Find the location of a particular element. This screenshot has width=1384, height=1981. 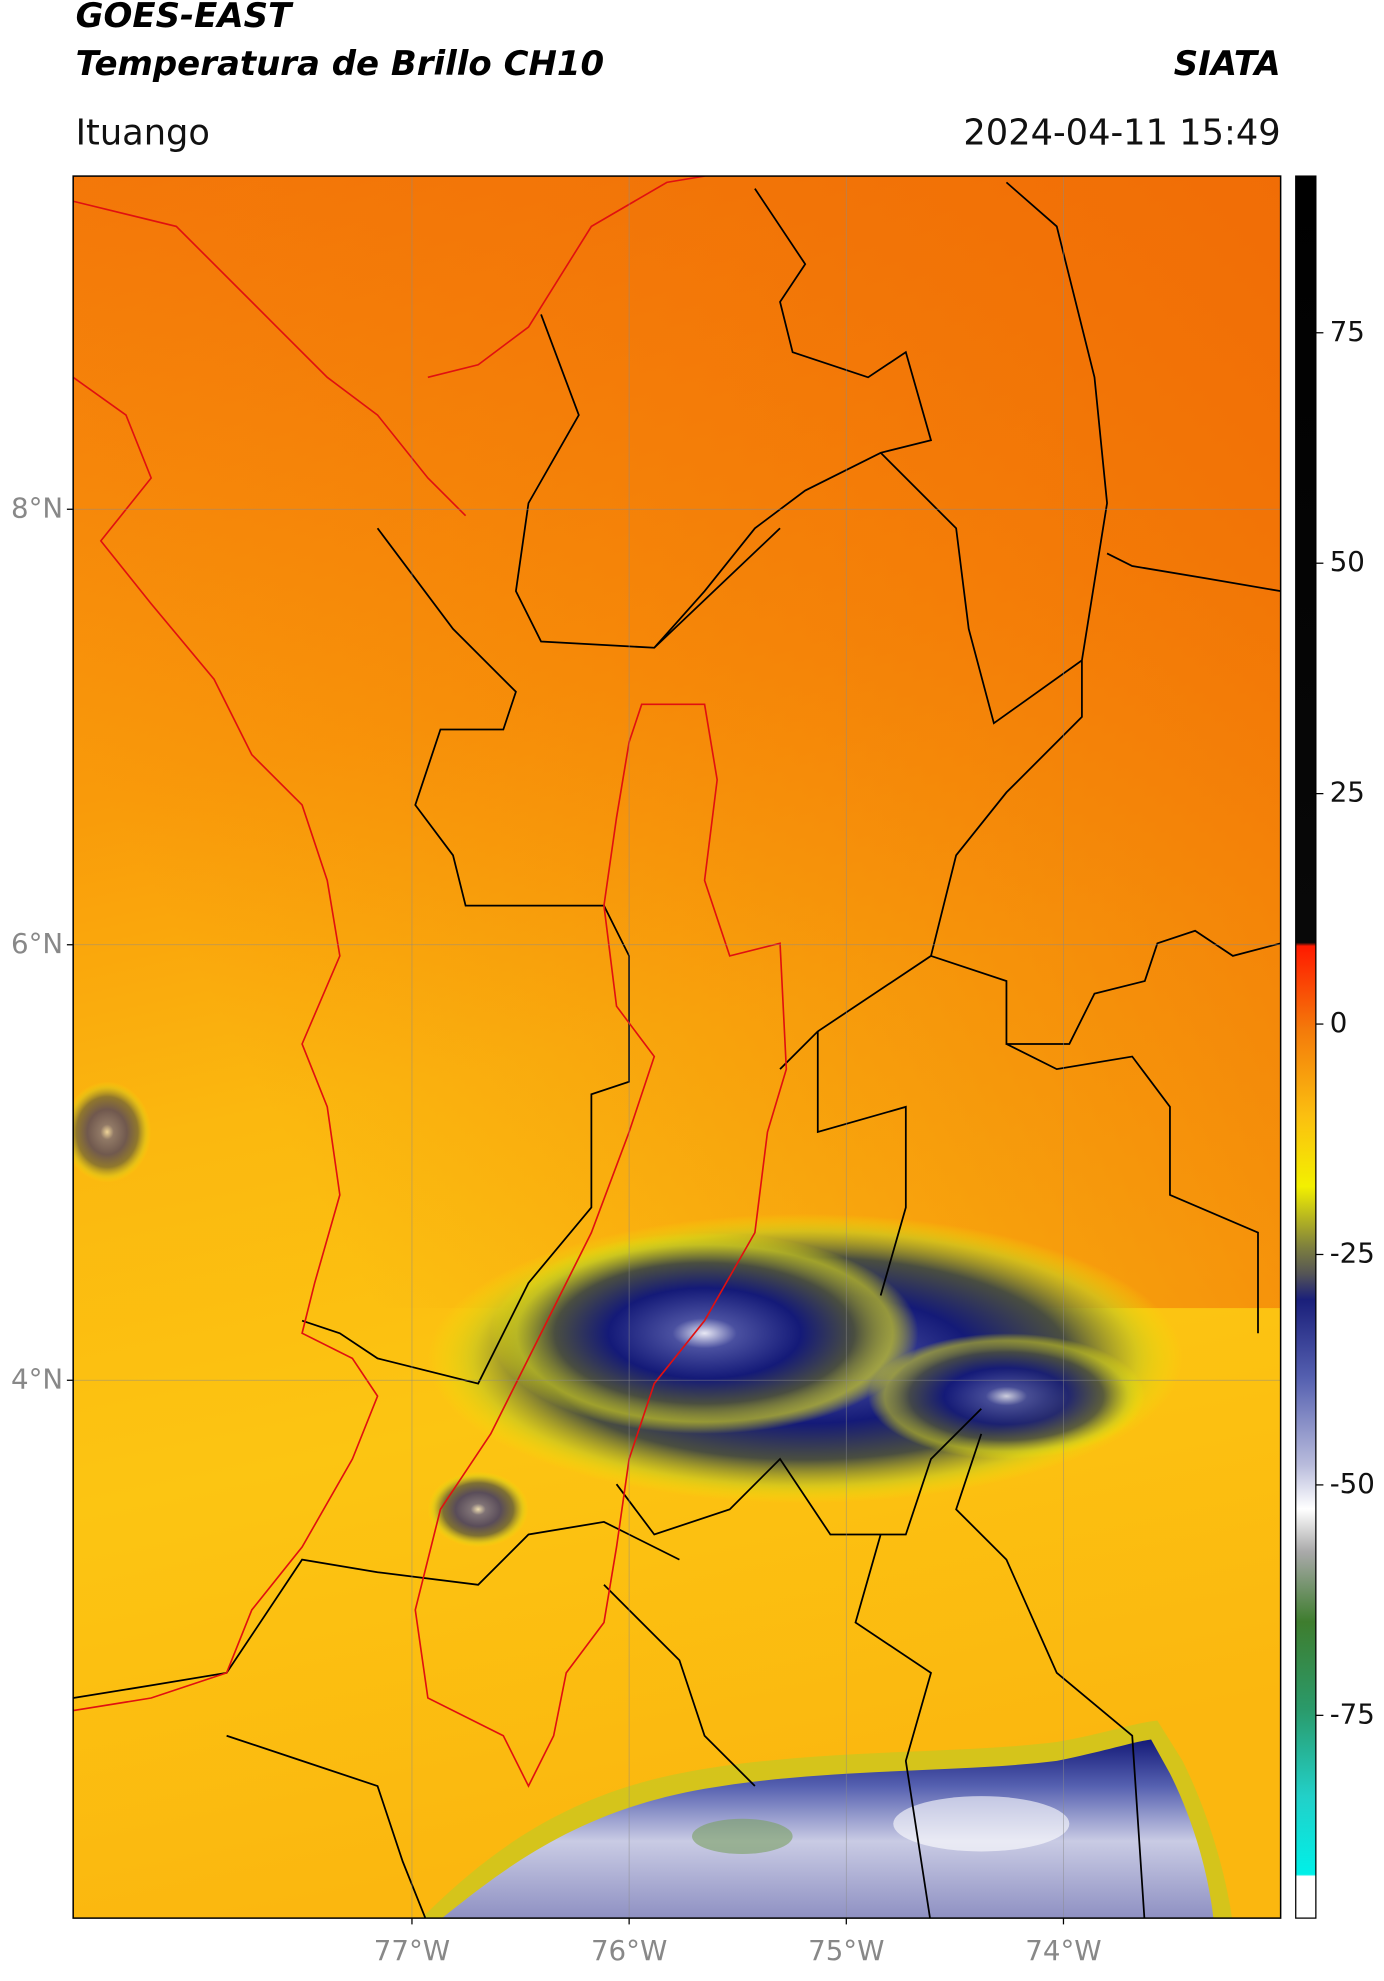

lon-tick-label: 76°W is located at coordinates (629, 1950).